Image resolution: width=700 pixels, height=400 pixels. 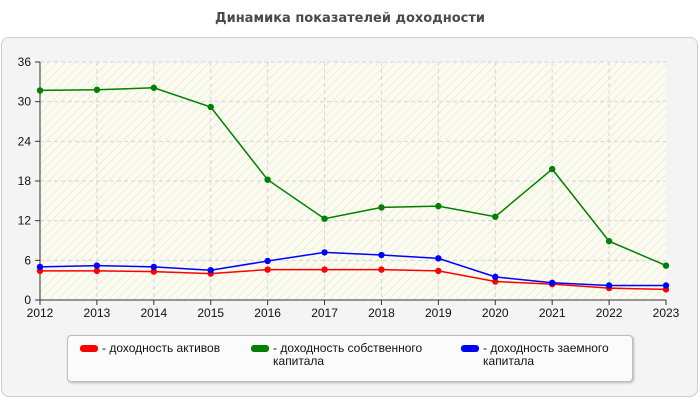 I want to click on x-tick-label: 2016, so click(x=267, y=313).